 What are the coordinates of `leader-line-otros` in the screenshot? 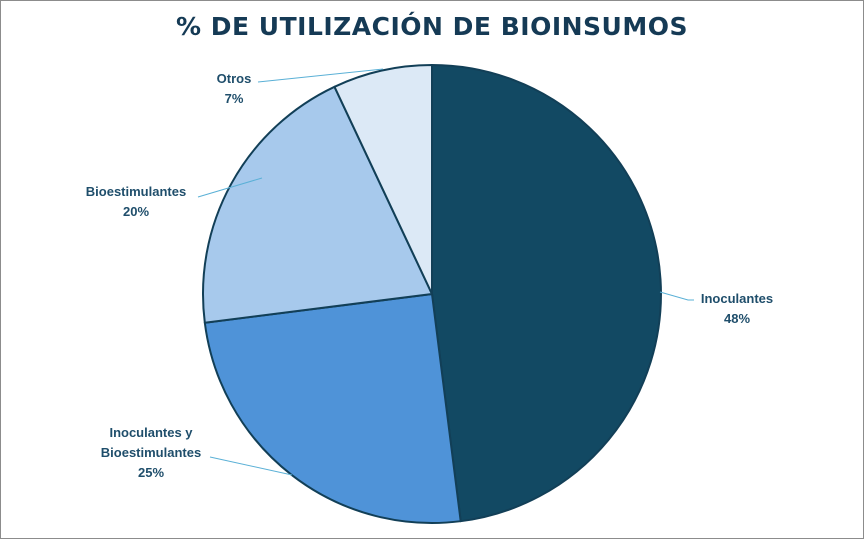 It's located at (320, 75).